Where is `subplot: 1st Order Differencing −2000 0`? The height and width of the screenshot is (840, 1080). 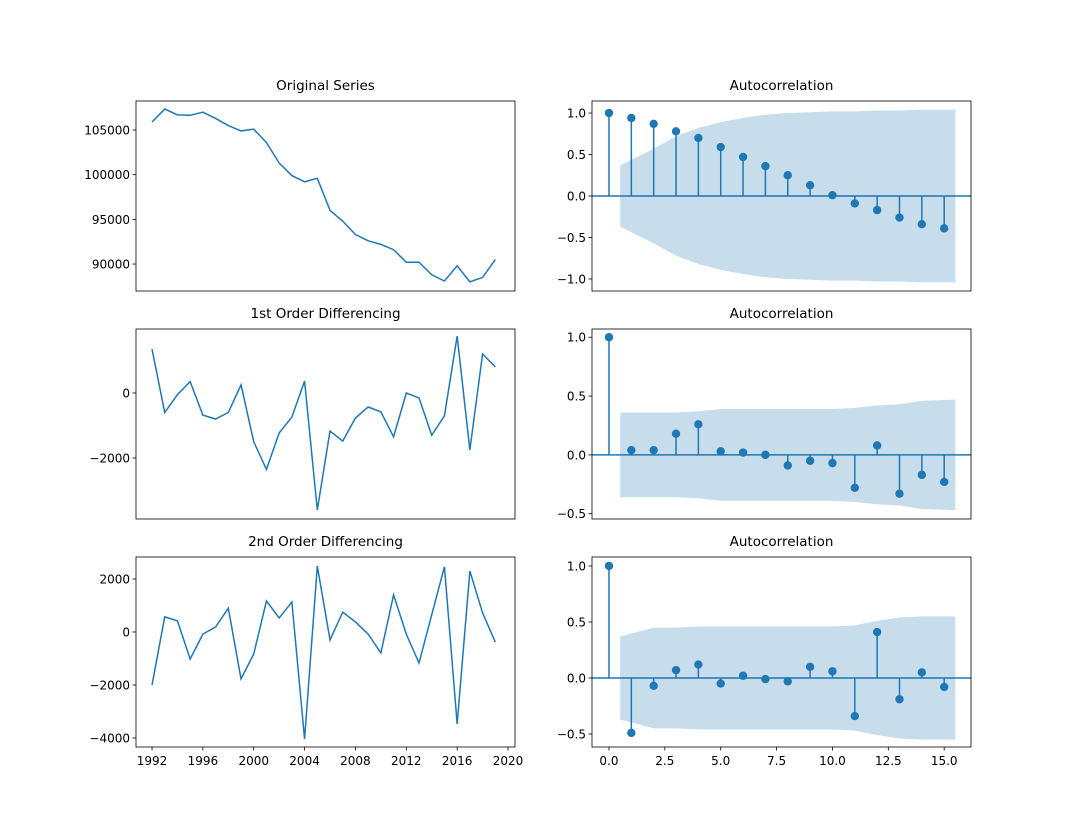 subplot: 1st Order Differencing −2000 0 is located at coordinates (302, 413).